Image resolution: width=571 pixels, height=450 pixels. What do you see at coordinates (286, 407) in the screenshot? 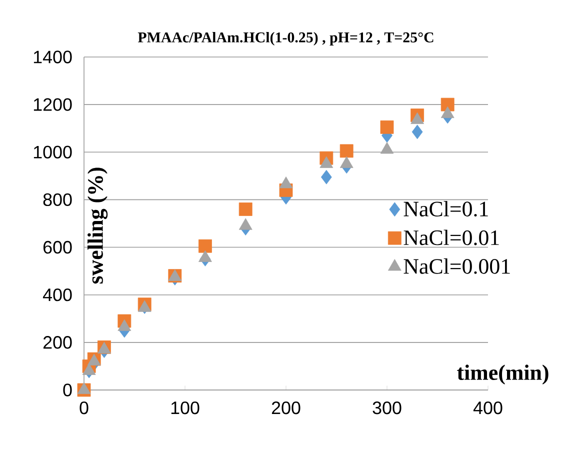
I see `x-tick-label: 200` at bounding box center [286, 407].